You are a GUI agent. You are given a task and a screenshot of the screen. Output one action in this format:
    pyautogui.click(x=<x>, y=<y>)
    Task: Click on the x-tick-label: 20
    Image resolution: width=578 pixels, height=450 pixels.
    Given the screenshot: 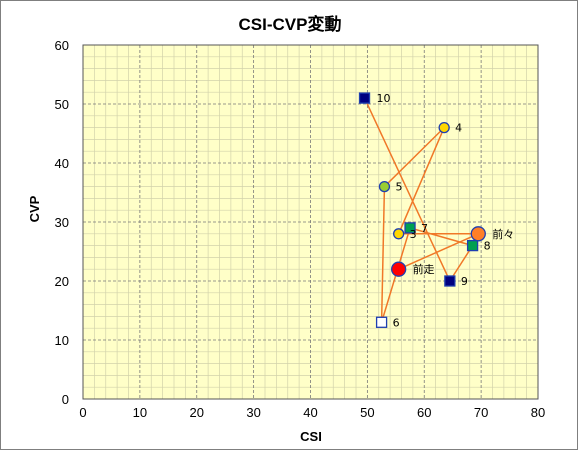 What is the action you would take?
    pyautogui.click(x=197, y=412)
    